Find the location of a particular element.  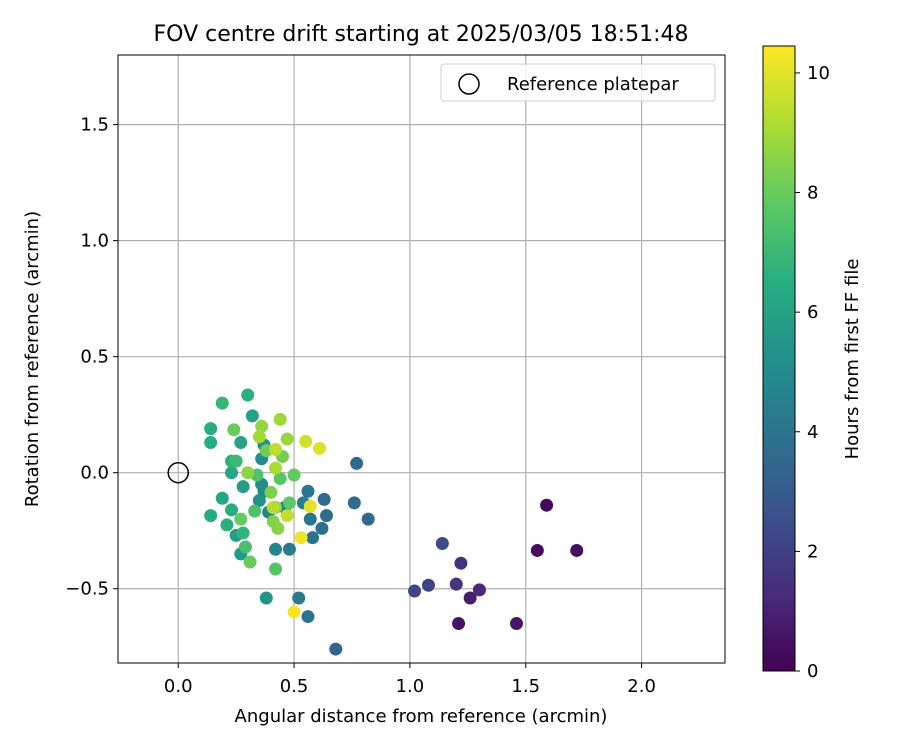

colorbar-label: Hours from first FF file is located at coordinates (852, 359).